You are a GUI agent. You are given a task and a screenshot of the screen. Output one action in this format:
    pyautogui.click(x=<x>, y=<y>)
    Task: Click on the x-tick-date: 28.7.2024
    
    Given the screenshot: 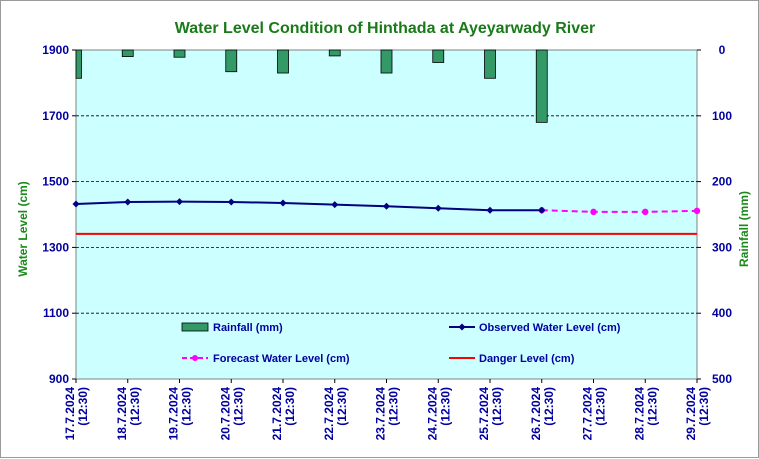 What is the action you would take?
    pyautogui.click(x=639, y=414)
    